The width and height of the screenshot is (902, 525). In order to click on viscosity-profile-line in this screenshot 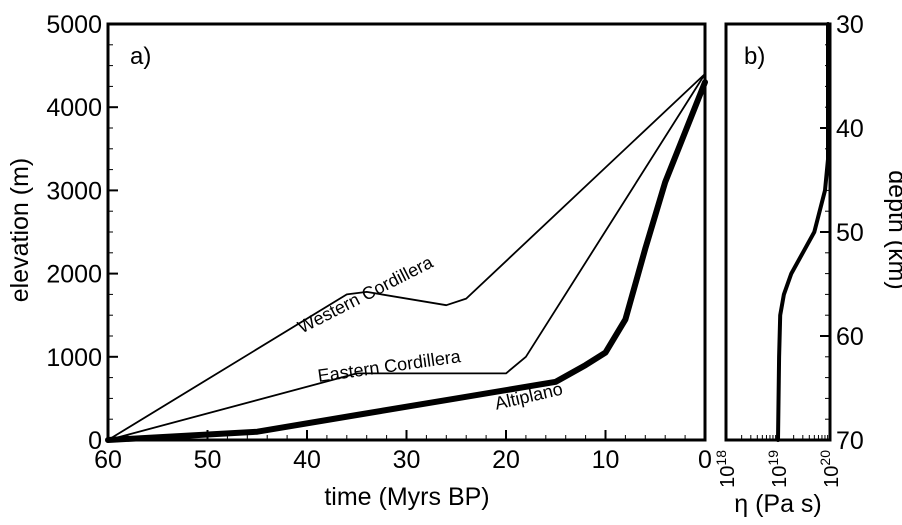, I will do `click(803, 232)`.